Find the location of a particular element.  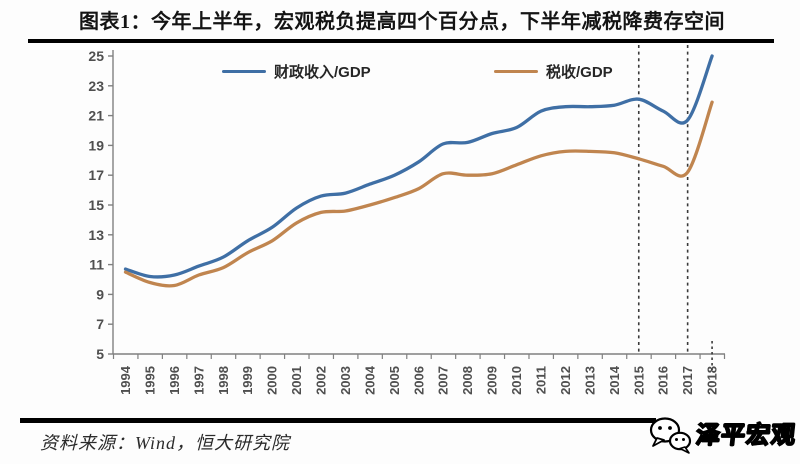

x-tick-label: 2017 is located at coordinates (687, 380).